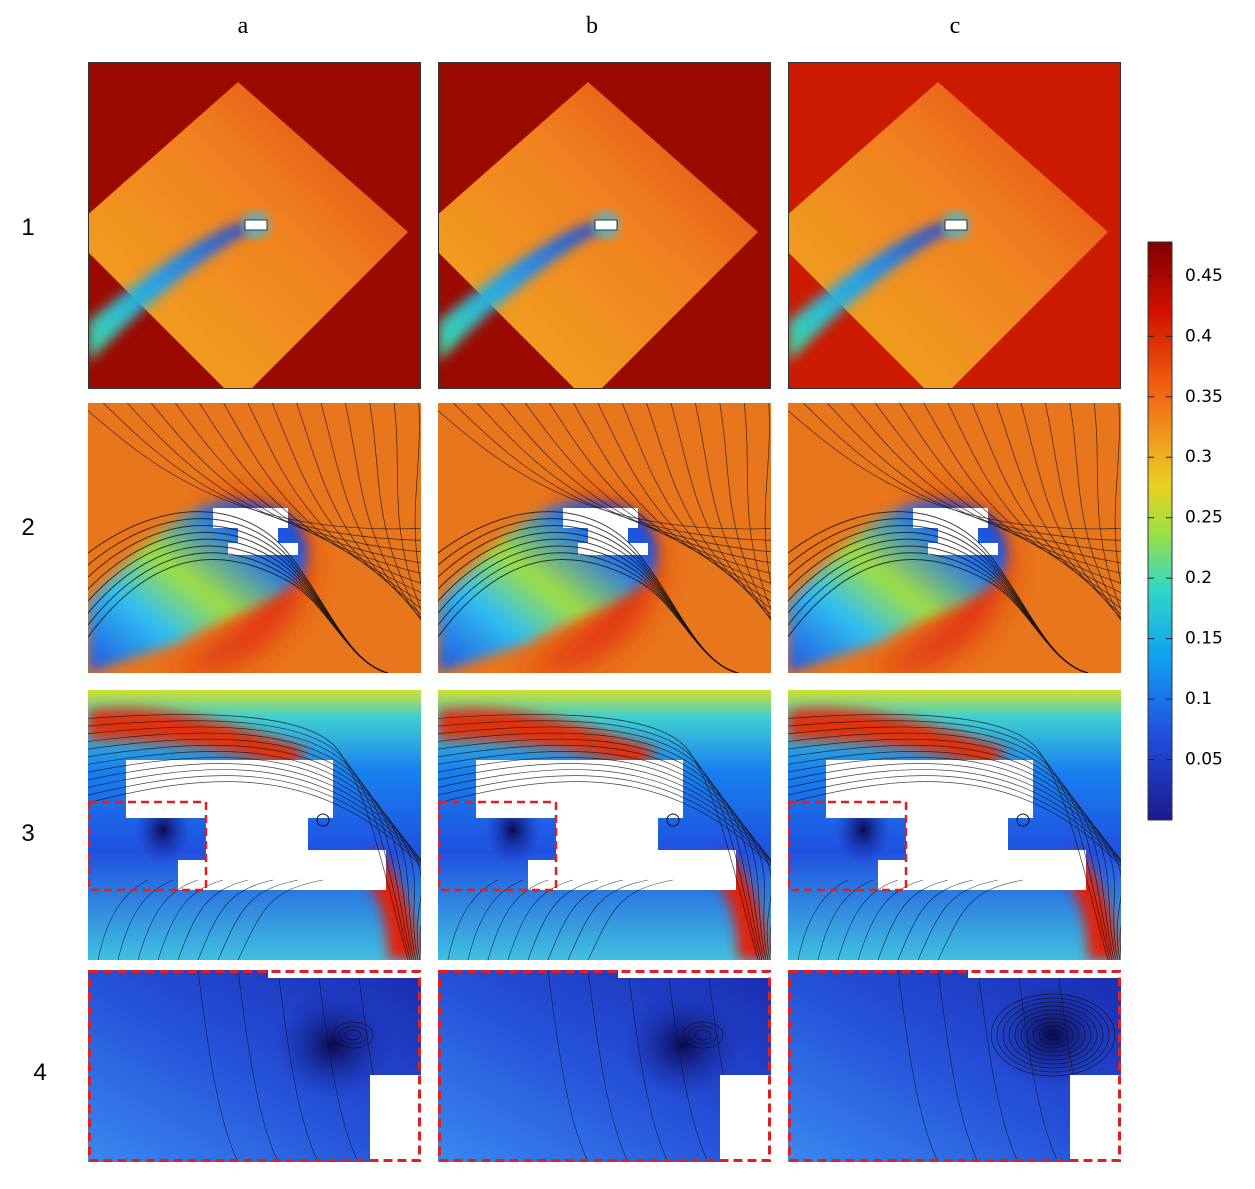 Image resolution: width=1255 pixels, height=1189 pixels. I want to click on row-label: 2, so click(27, 527).